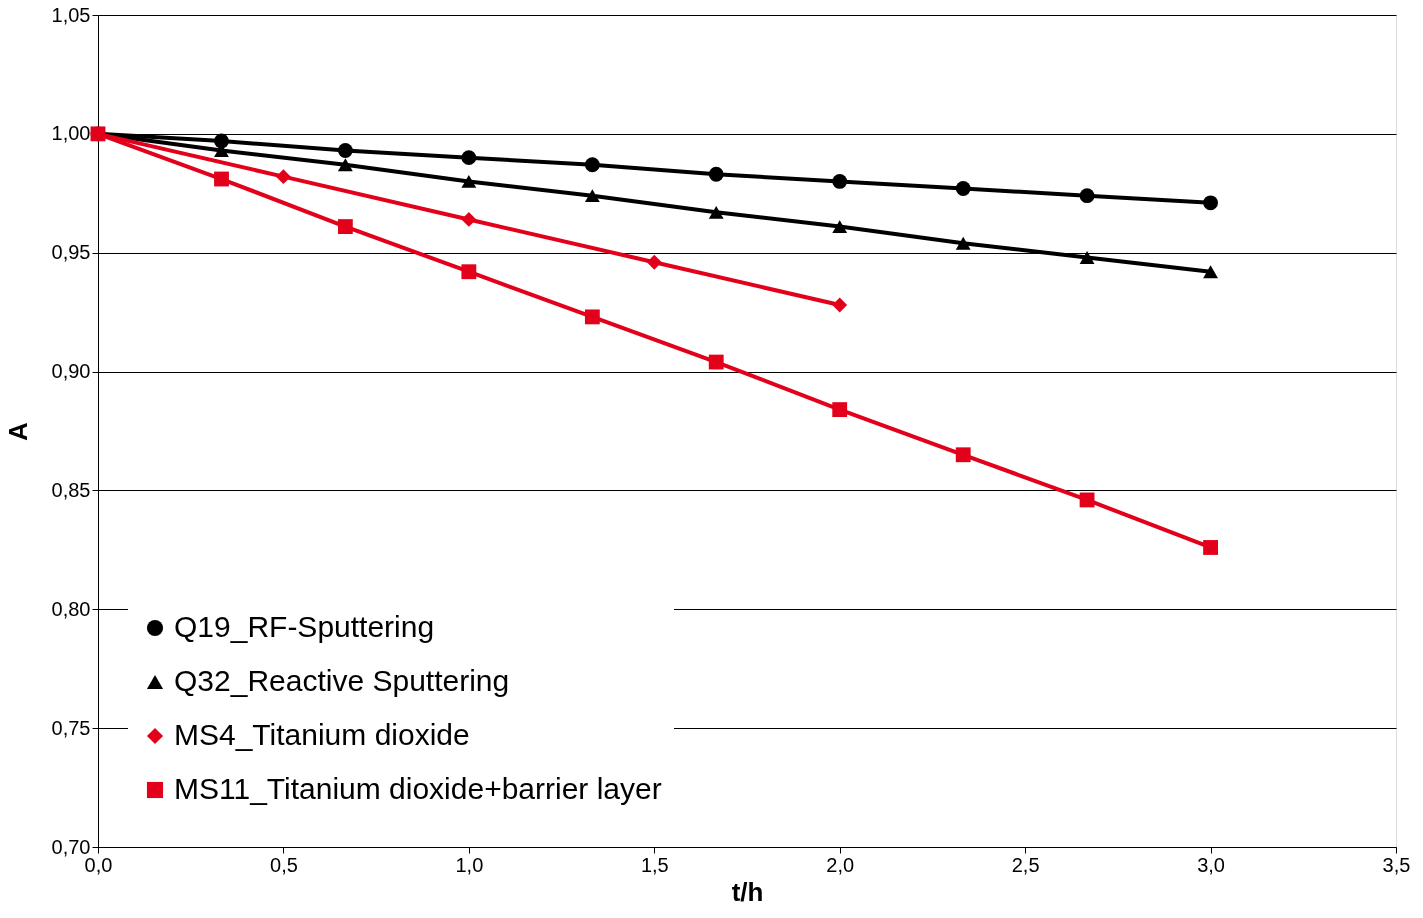 This screenshot has height=918, width=1423. I want to click on x-tick-label: 1,0, so click(469, 864).